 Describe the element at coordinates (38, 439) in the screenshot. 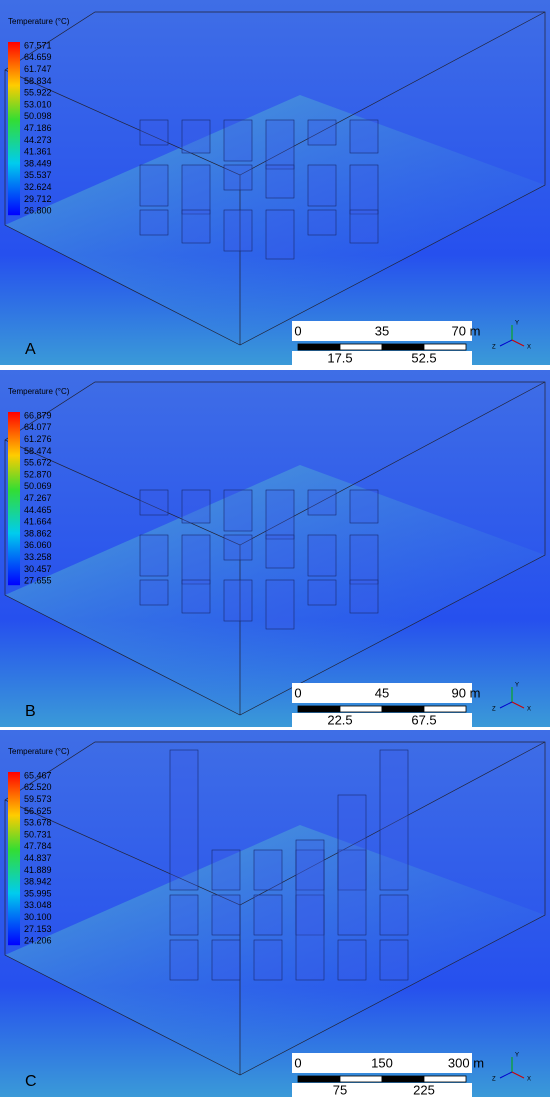

I see `legend-value: 61.276` at that location.